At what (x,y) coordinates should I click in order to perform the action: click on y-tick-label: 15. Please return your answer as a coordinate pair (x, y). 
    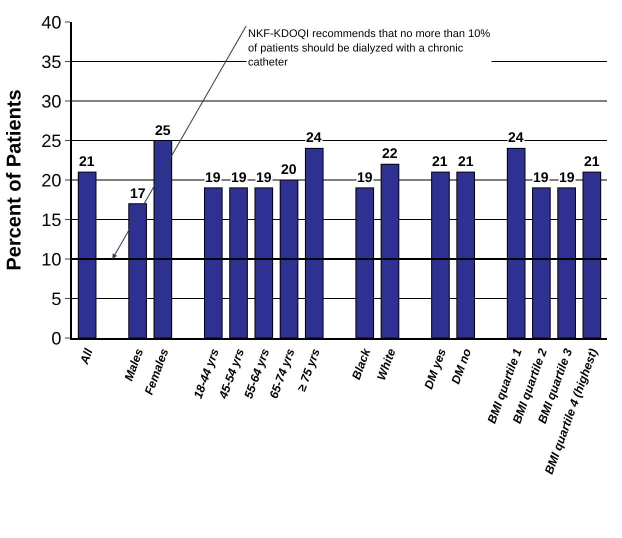
    Looking at the image, I should click on (51, 220).